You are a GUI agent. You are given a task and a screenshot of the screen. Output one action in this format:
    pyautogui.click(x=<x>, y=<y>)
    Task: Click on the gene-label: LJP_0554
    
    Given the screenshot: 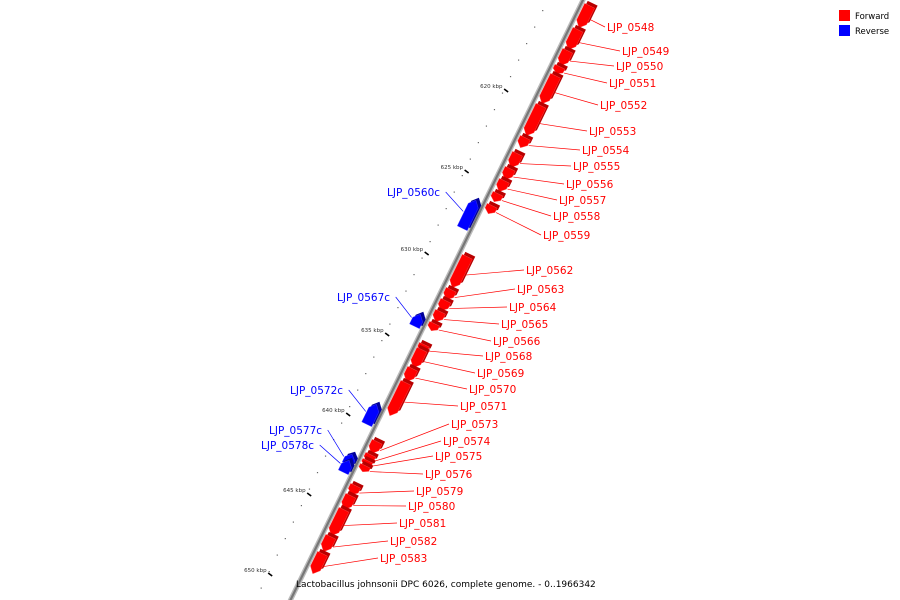 What is the action you would take?
    pyautogui.click(x=606, y=151)
    